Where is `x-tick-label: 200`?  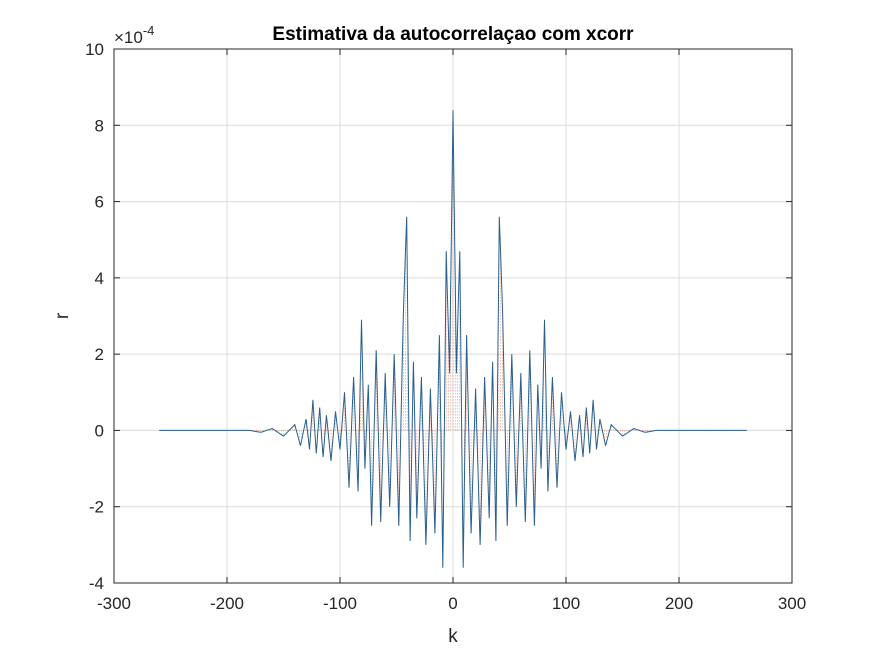 x-tick-label: 200 is located at coordinates (679, 603).